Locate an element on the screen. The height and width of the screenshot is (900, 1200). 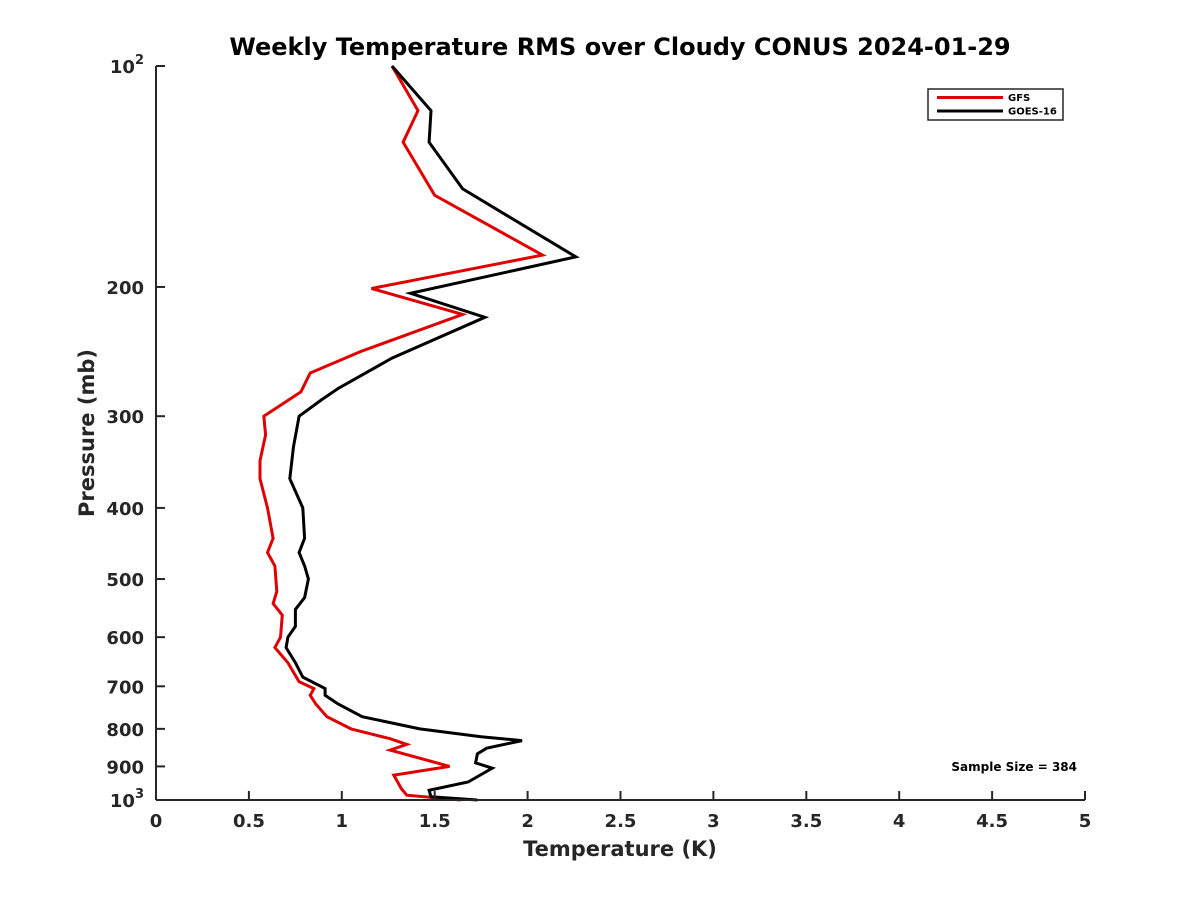
x-tick-label: 4 is located at coordinates (899, 821).